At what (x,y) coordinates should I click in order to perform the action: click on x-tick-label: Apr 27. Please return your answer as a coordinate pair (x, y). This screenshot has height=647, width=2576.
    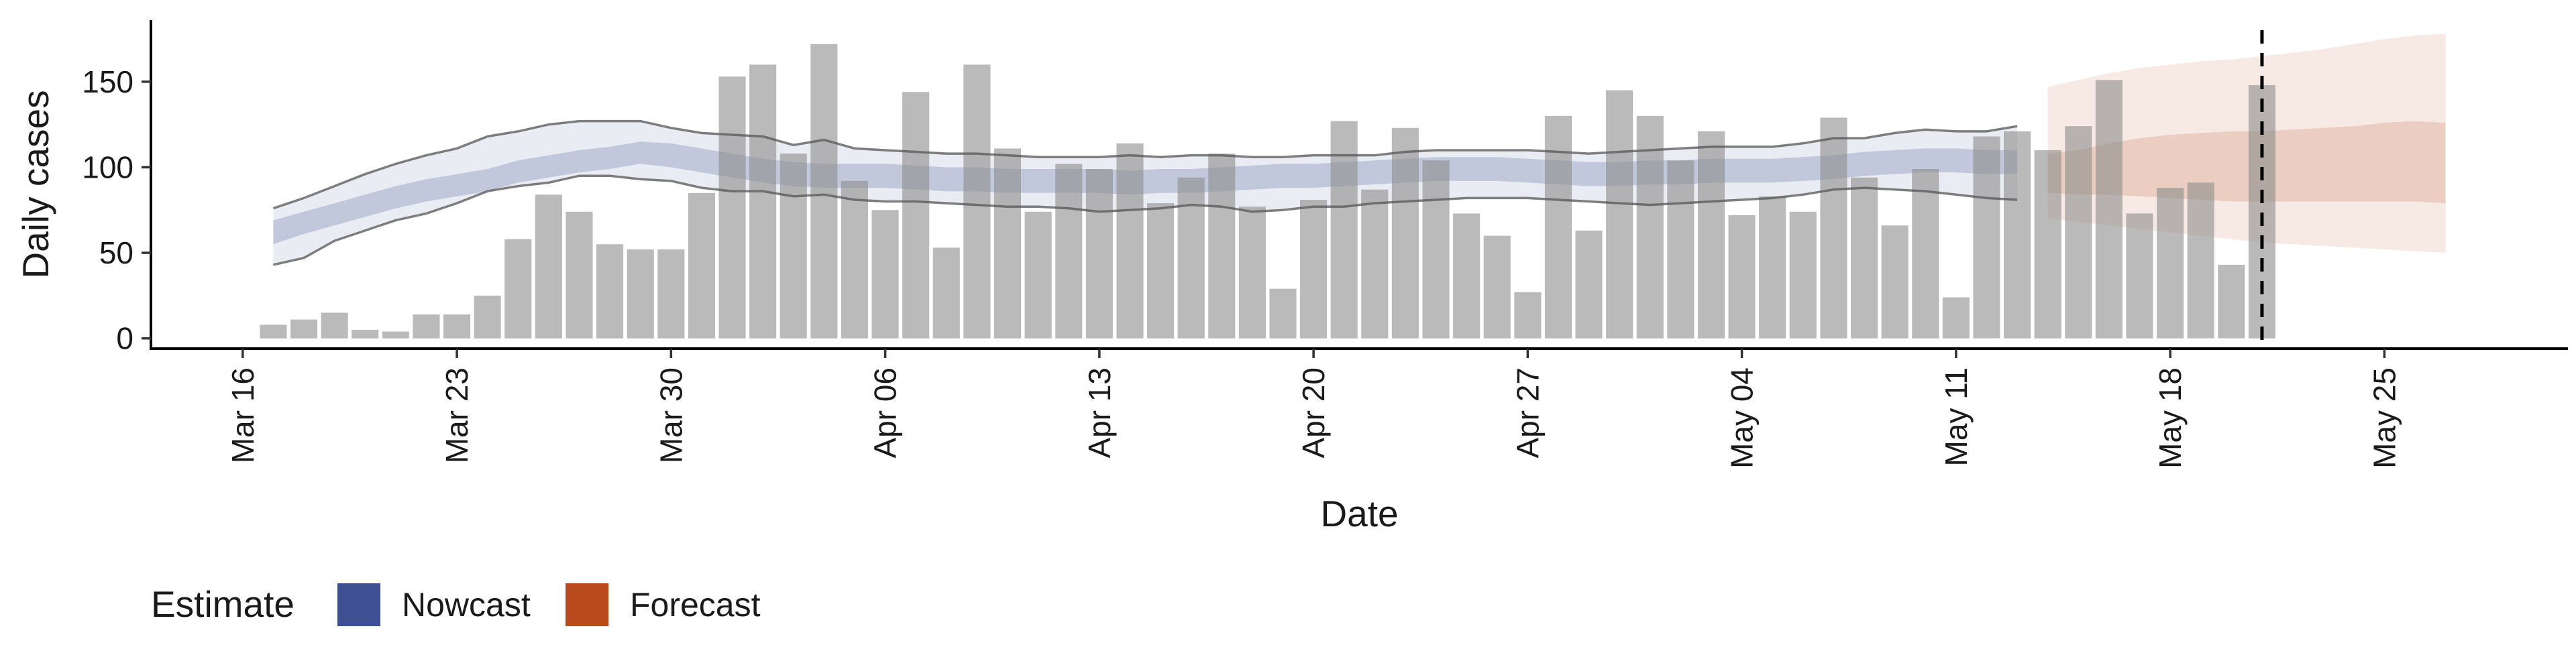
    Looking at the image, I should click on (1527, 413).